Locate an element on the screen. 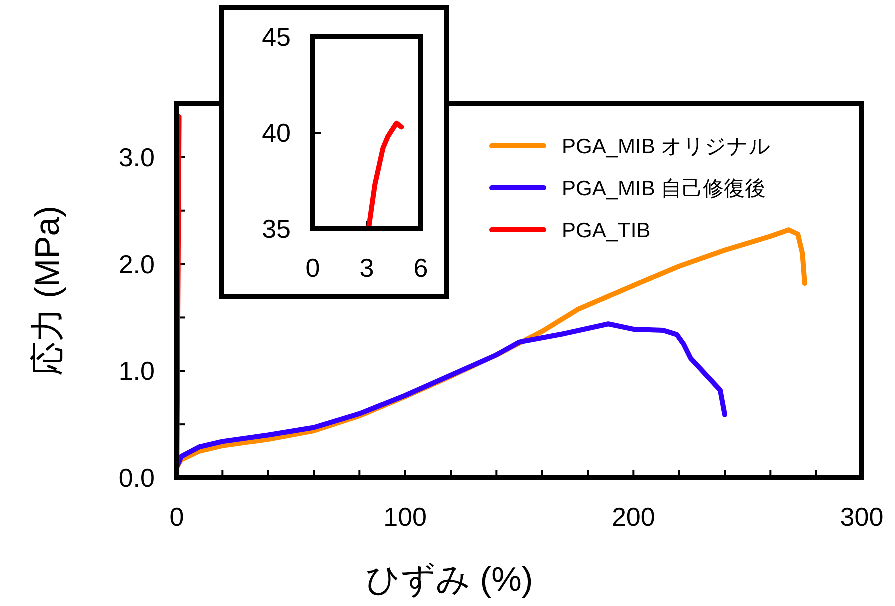 This screenshot has height=606, width=895. y-tick-label: 1.0 is located at coordinates (136, 371).